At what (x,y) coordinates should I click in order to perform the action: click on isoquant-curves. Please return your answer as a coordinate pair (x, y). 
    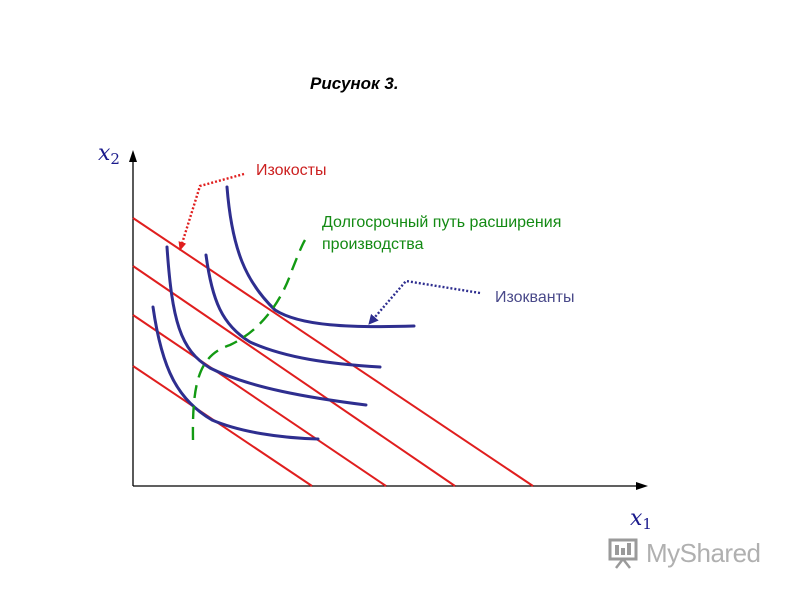
    Looking at the image, I should click on (283, 313).